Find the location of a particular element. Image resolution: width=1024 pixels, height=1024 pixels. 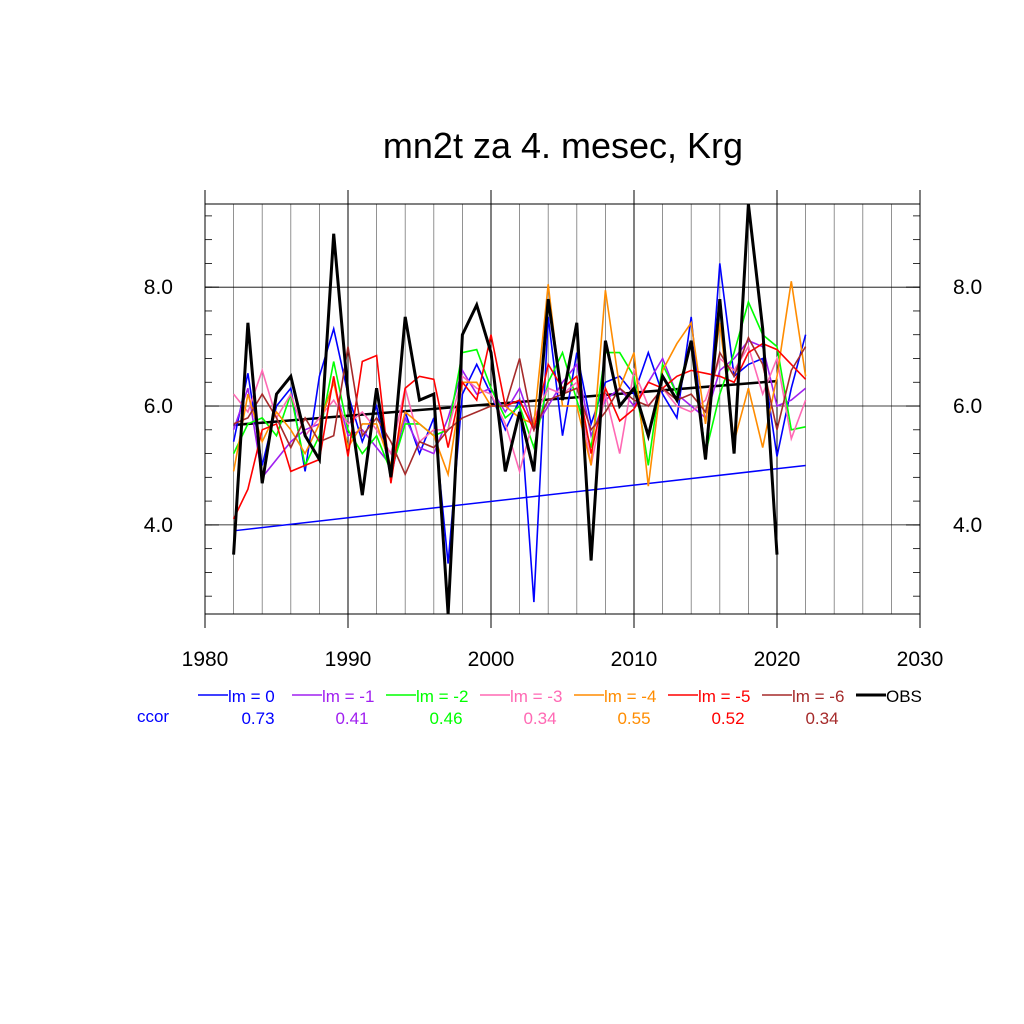

x-tick-label: 2000 is located at coordinates (491, 659).